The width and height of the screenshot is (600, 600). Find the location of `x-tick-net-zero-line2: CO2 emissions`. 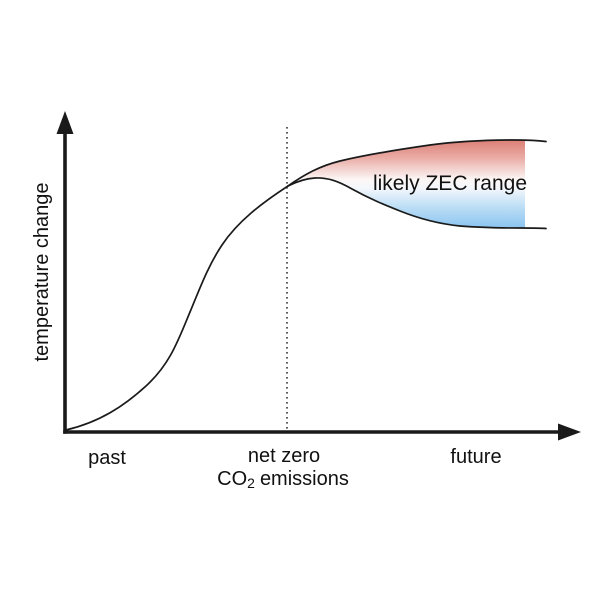

x-tick-net-zero-line2: CO2 emissions is located at coordinates (283, 479).